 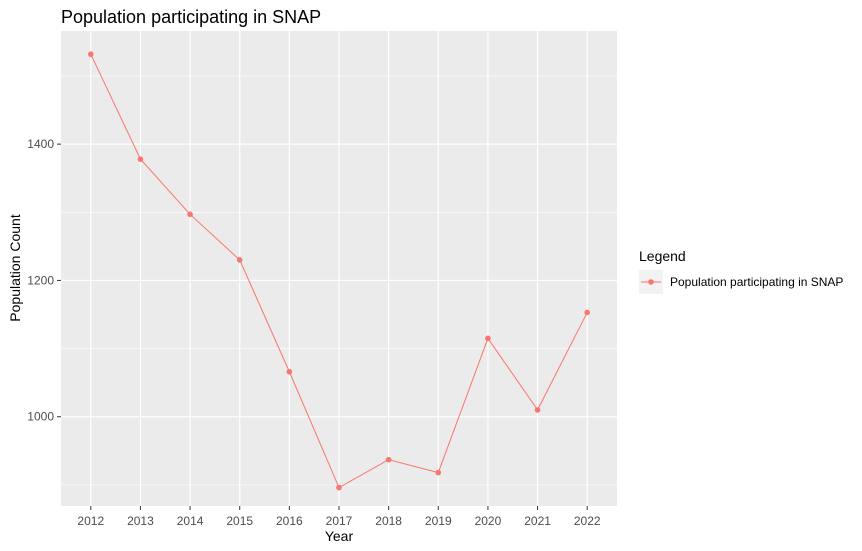 What do you see at coordinates (662, 256) in the screenshot?
I see `legend-title: Legend` at bounding box center [662, 256].